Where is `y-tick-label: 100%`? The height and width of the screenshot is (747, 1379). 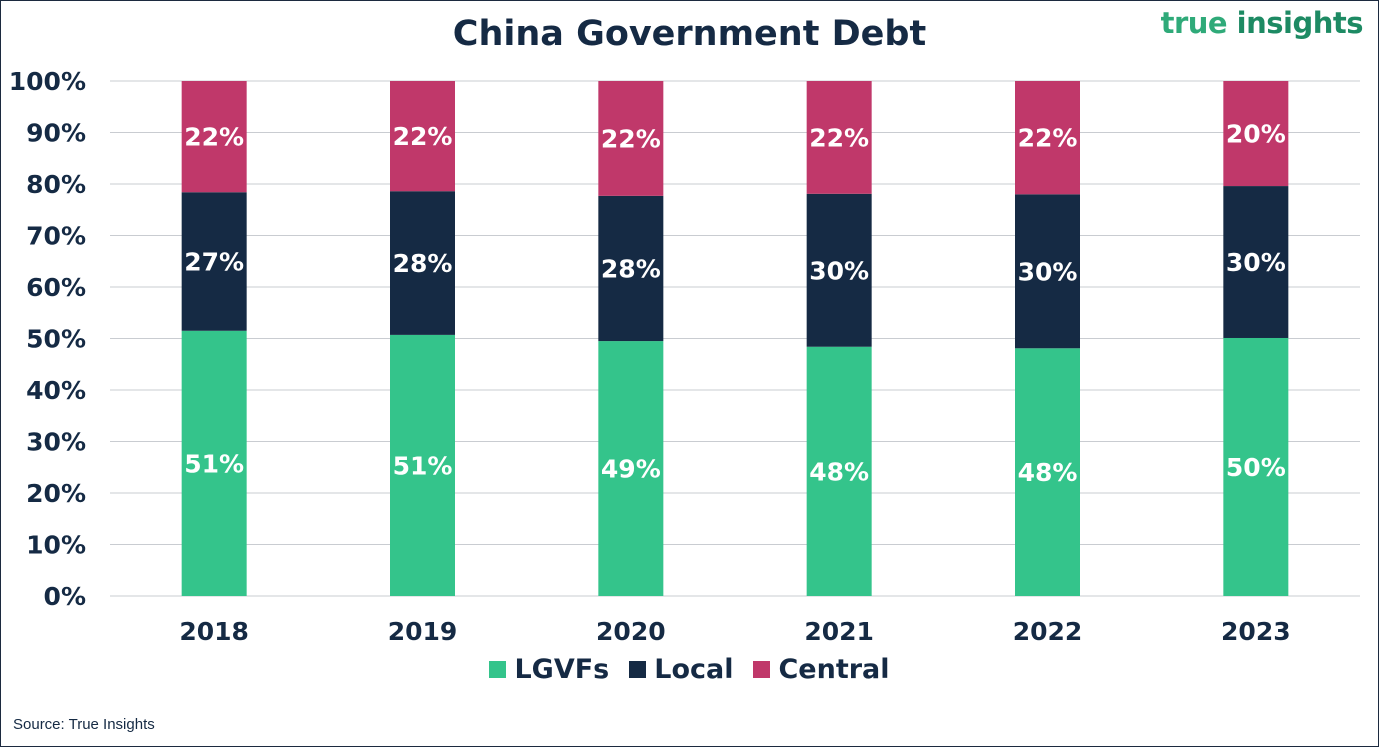 y-tick-label: 100% is located at coordinates (47, 81).